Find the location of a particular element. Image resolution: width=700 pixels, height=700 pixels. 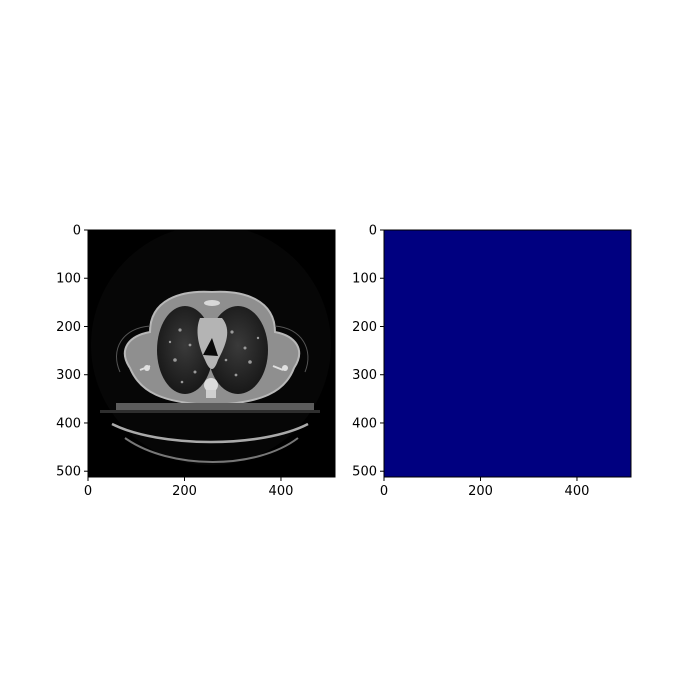

mask-axes: 0 200 400 0 100 200 300 400 500 is located at coordinates (470, 362).